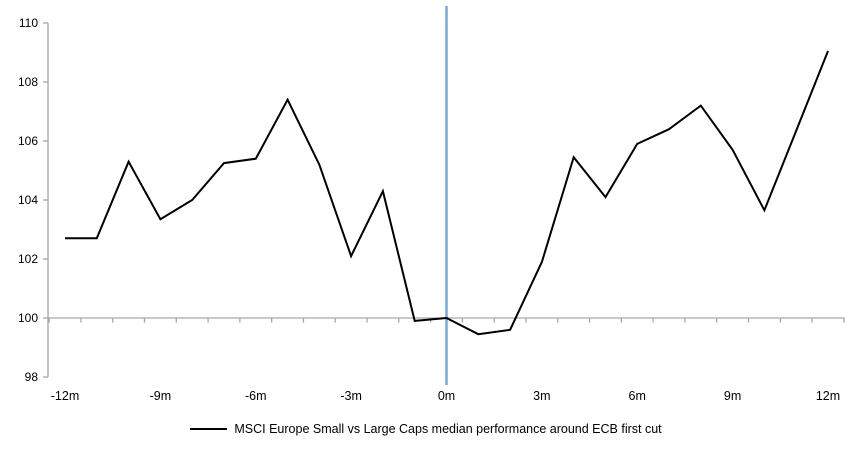 The image size is (852, 450). Describe the element at coordinates (161, 396) in the screenshot. I see `x-tick-label: -9m` at that location.